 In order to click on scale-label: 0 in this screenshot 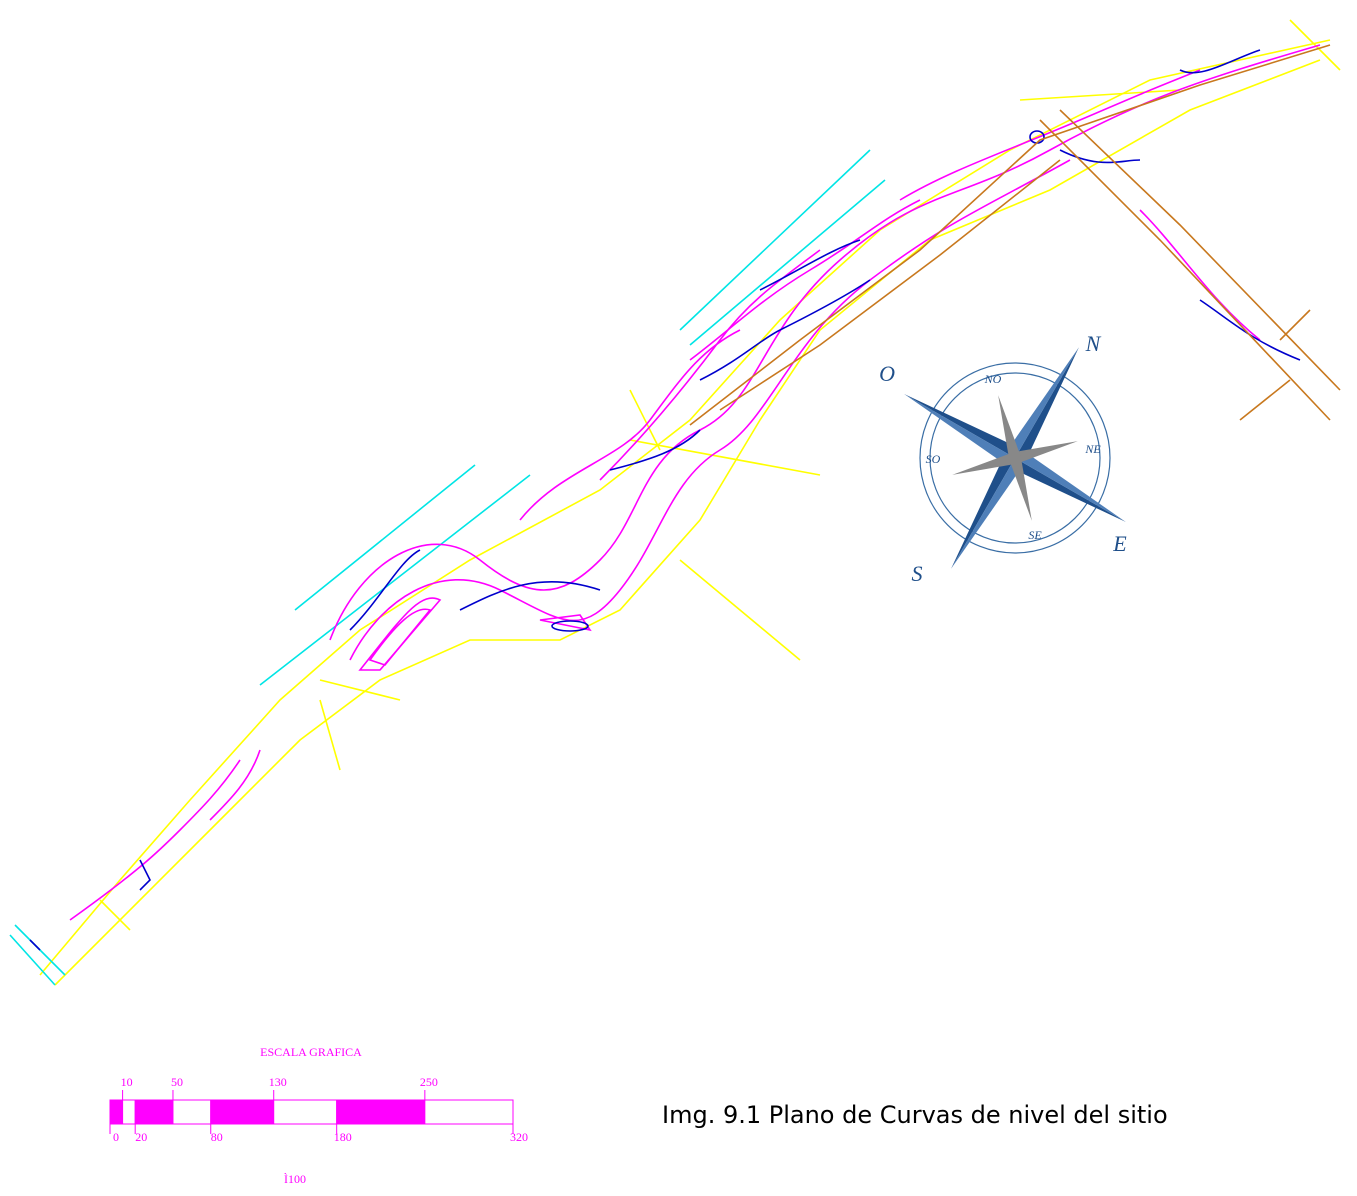, I will do `click(116, 1137)`.